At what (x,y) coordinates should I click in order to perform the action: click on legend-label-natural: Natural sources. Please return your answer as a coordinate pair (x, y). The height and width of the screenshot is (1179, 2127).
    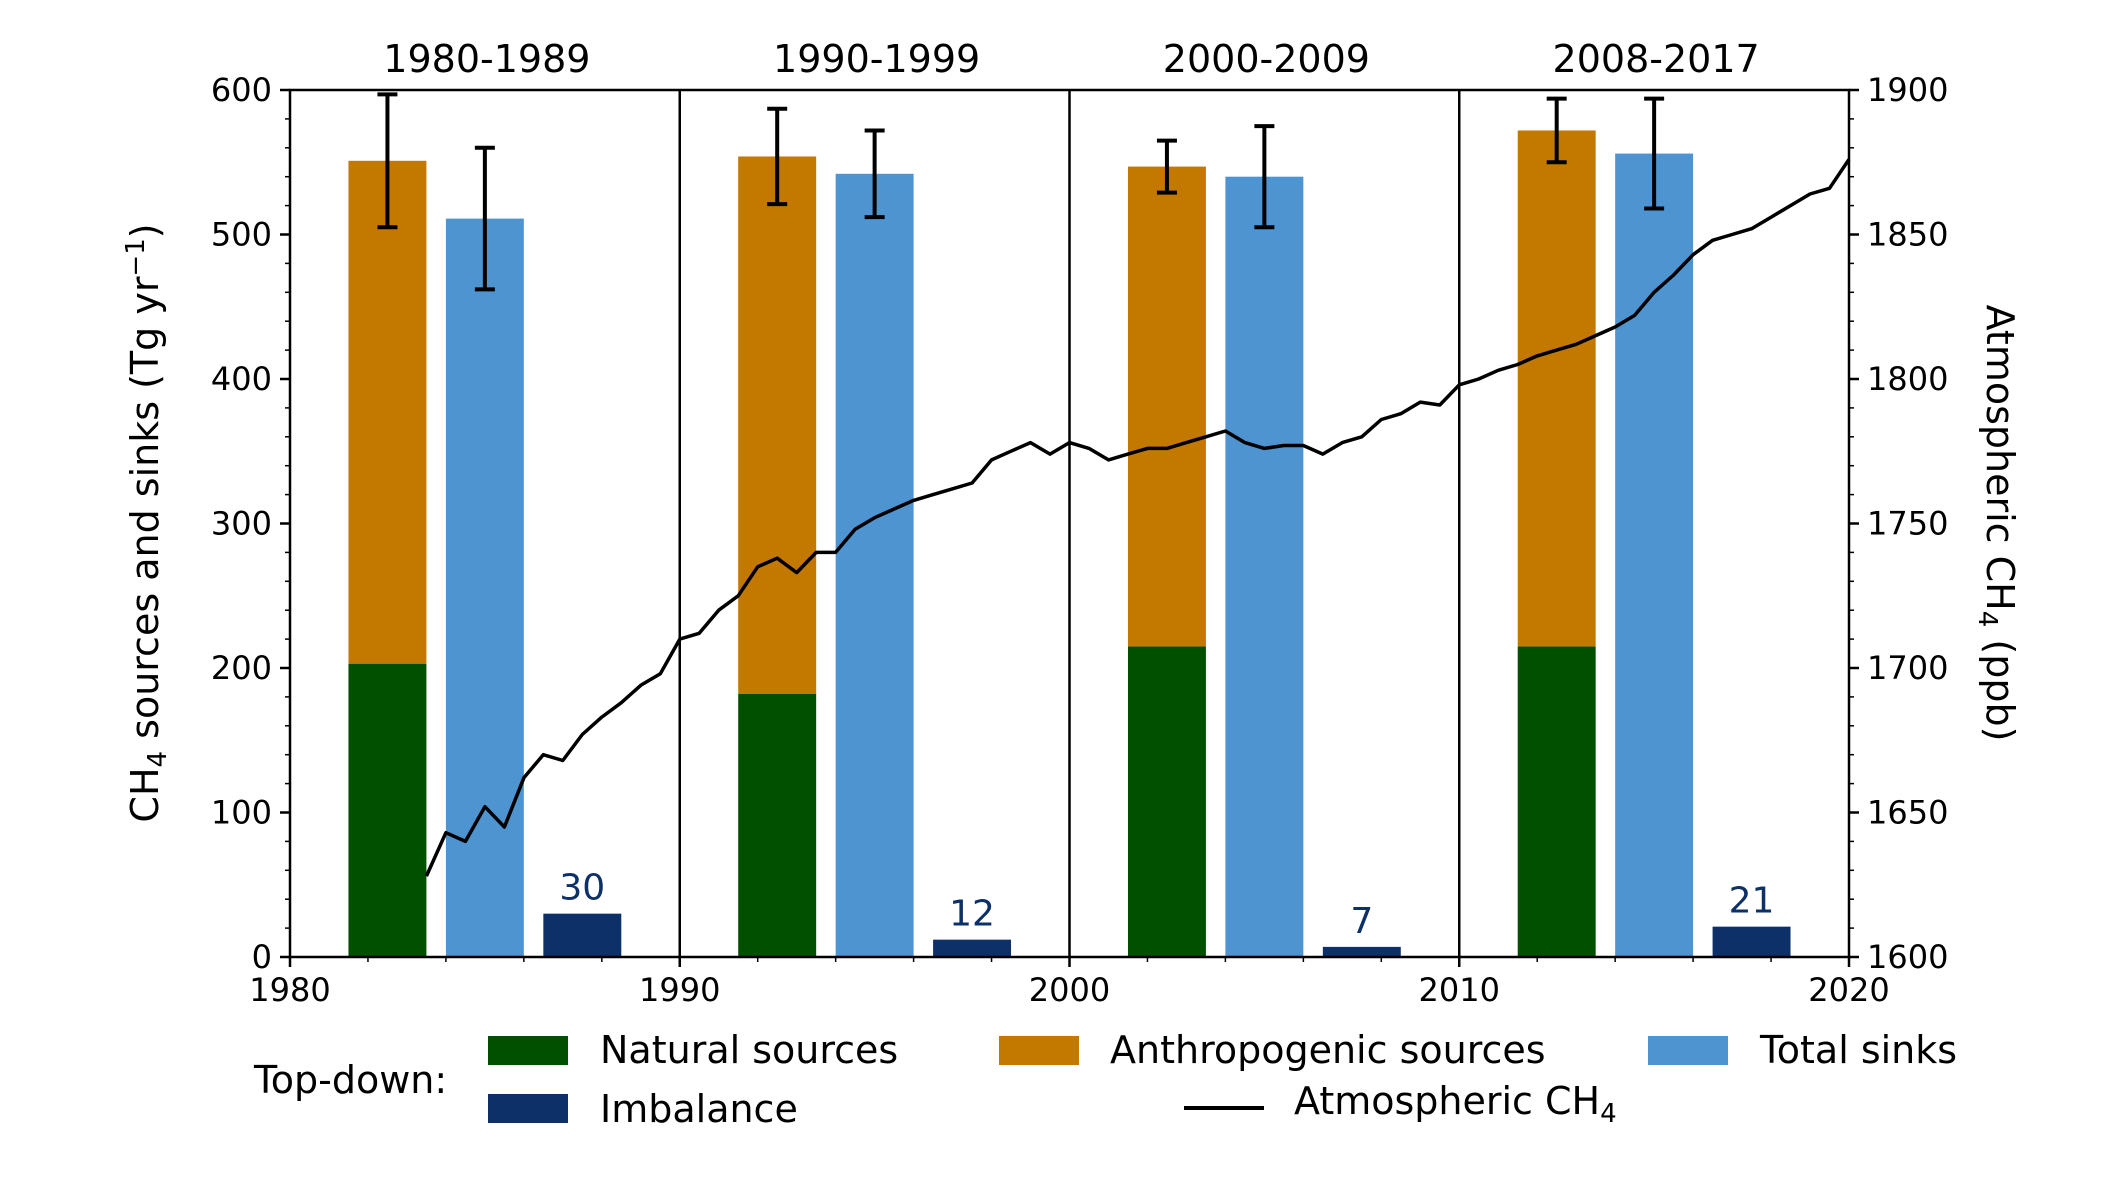
    Looking at the image, I should click on (749, 1050).